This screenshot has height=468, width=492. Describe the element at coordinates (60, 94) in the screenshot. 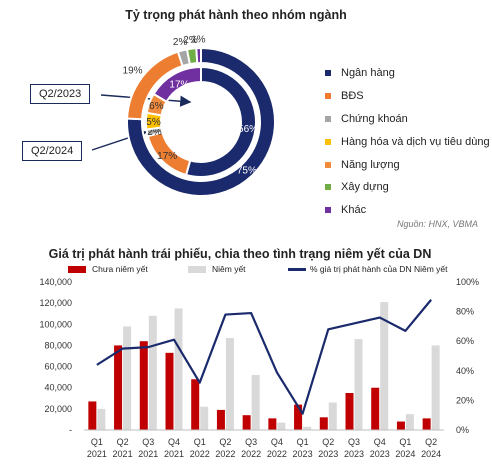

I see `callout-q2-2023: Q2/2023` at that location.